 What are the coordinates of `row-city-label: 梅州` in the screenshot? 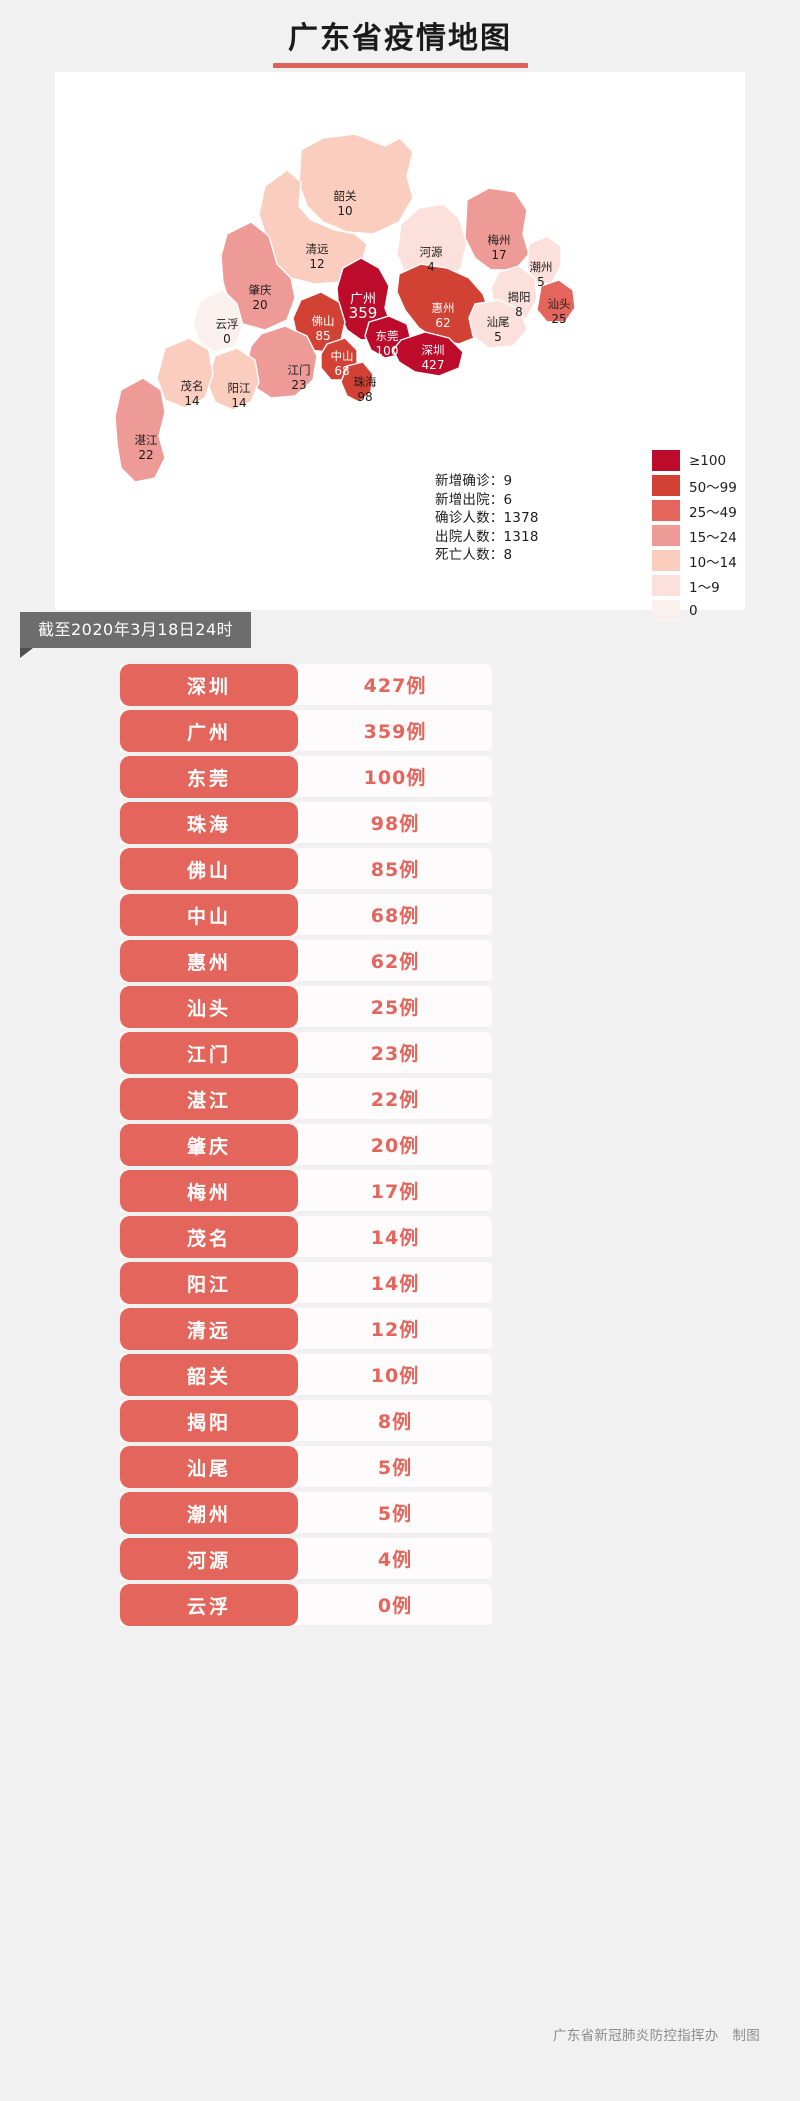 It's located at (208, 1192).